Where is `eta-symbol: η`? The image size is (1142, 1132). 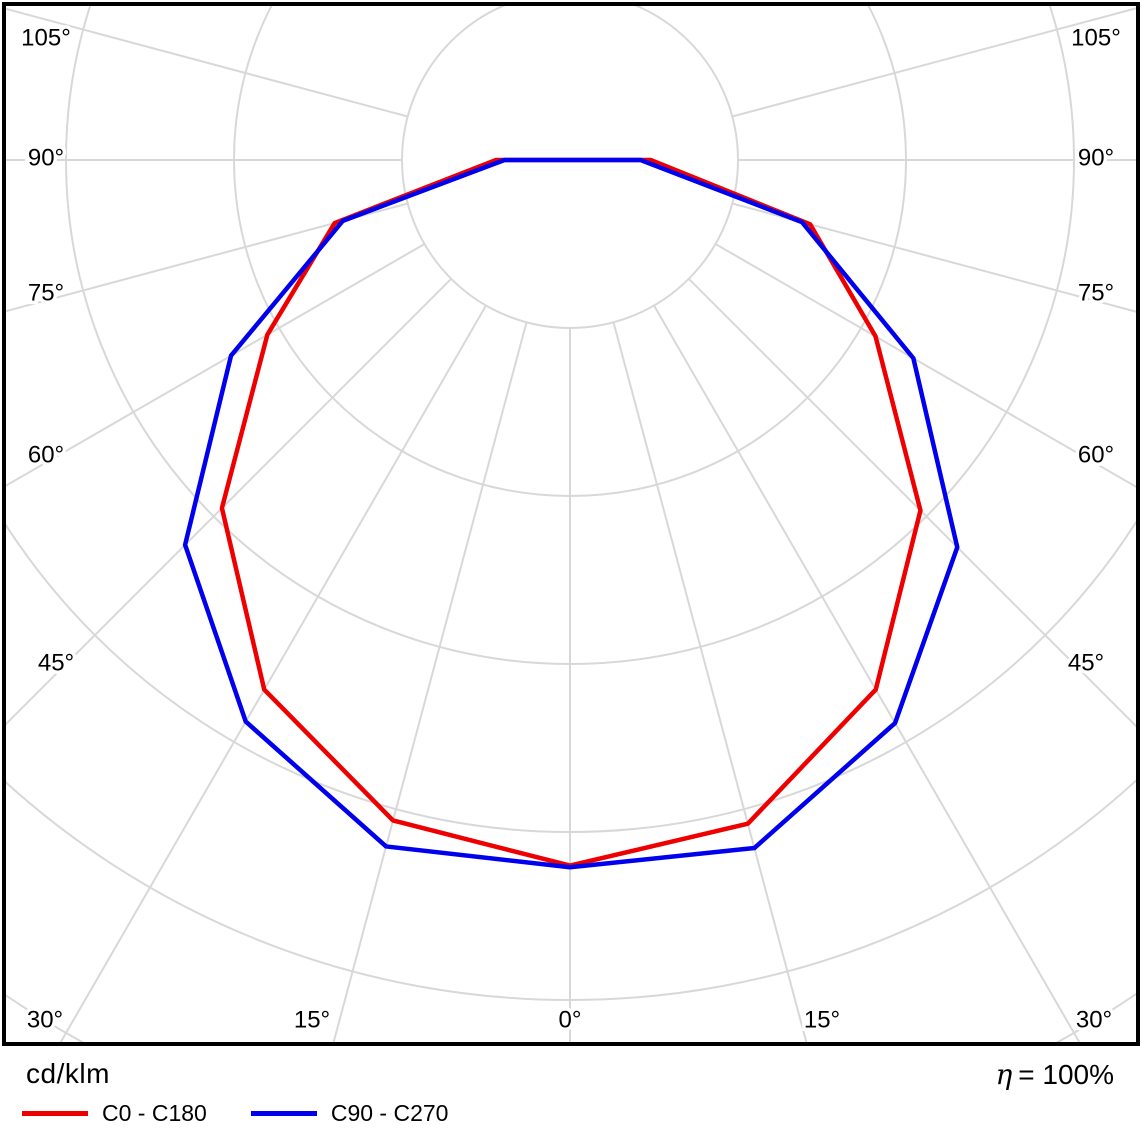 eta-symbol: η is located at coordinates (1004, 1074).